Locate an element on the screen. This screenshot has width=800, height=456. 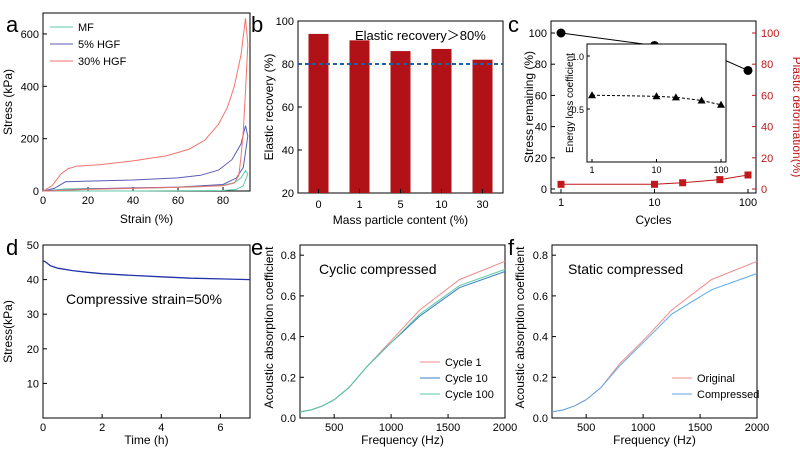
panel-d-ytick-label: 10 is located at coordinates (33, 384).